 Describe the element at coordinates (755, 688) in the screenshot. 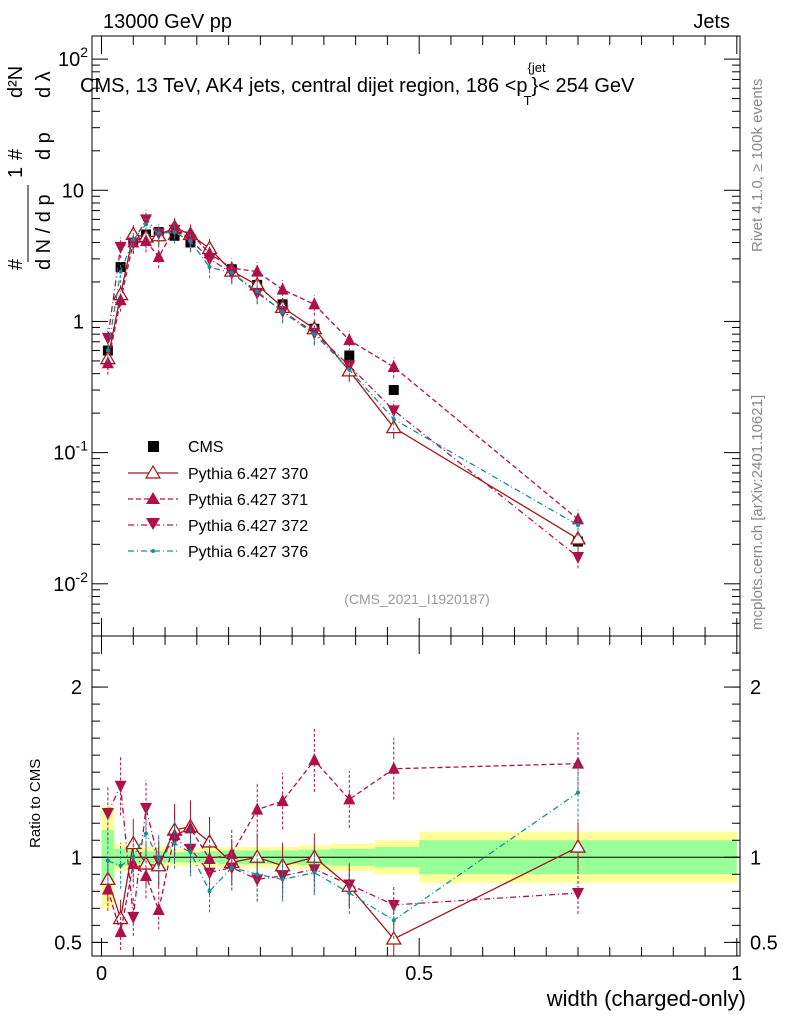

I see `ratio-y-tick-label-right: 2` at that location.